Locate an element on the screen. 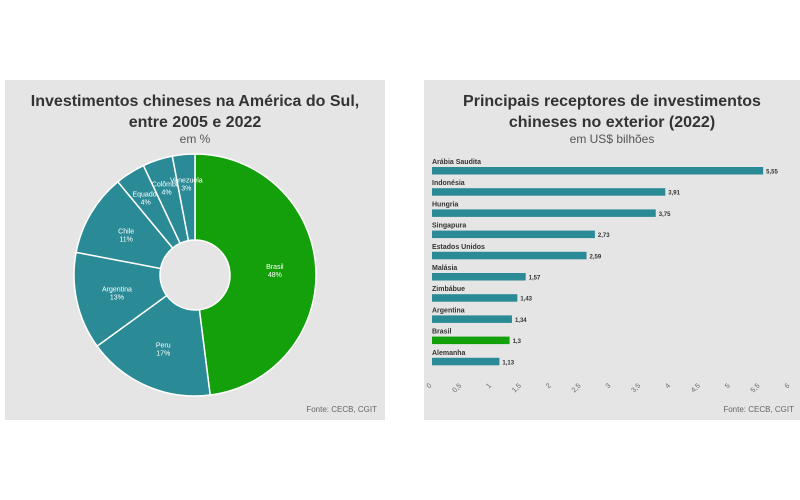  x-tick-label: 2 is located at coordinates (549, 386).